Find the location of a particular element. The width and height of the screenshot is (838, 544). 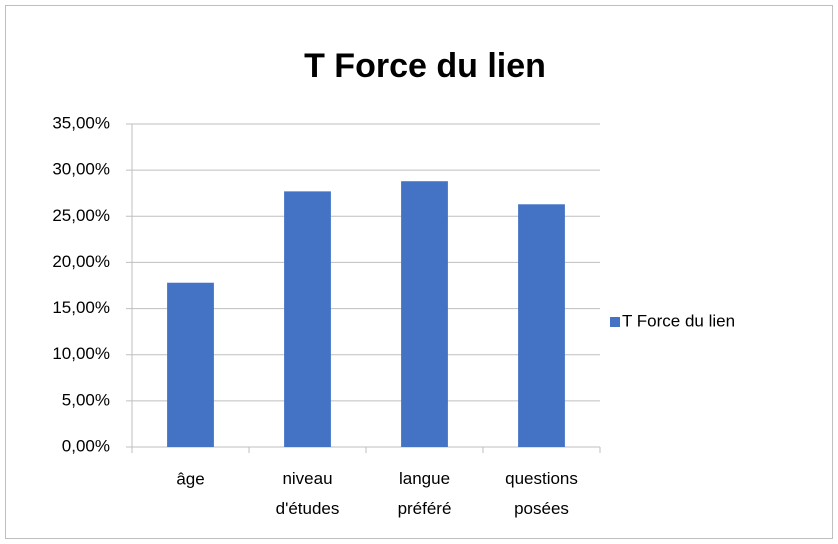

y-tick-label: 30,00% is located at coordinates (81, 169).